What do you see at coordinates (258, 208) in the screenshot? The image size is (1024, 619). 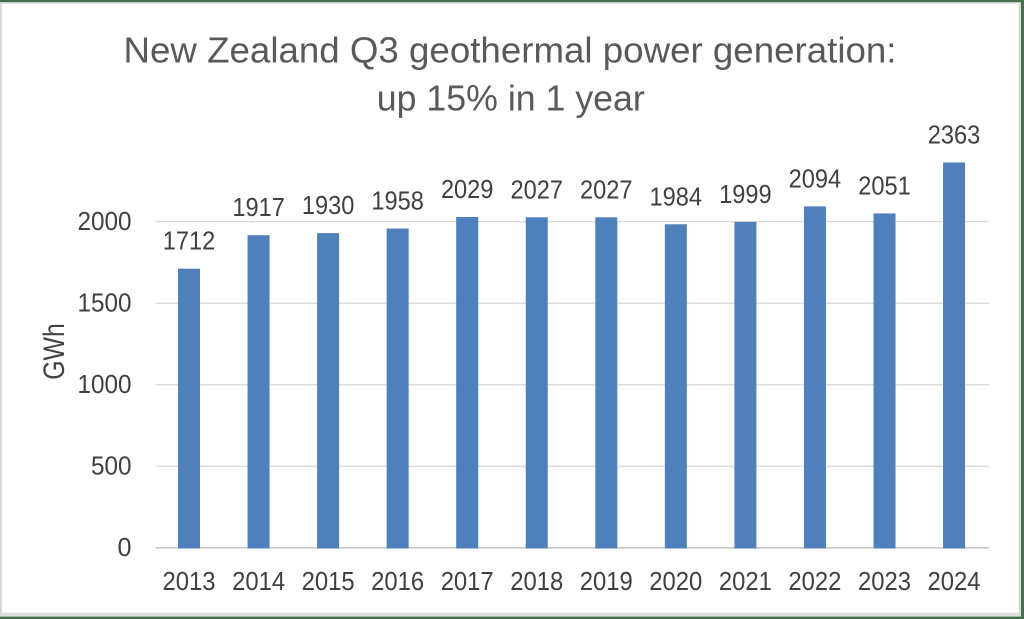 I see `svg-text: 1917` at bounding box center [258, 208].